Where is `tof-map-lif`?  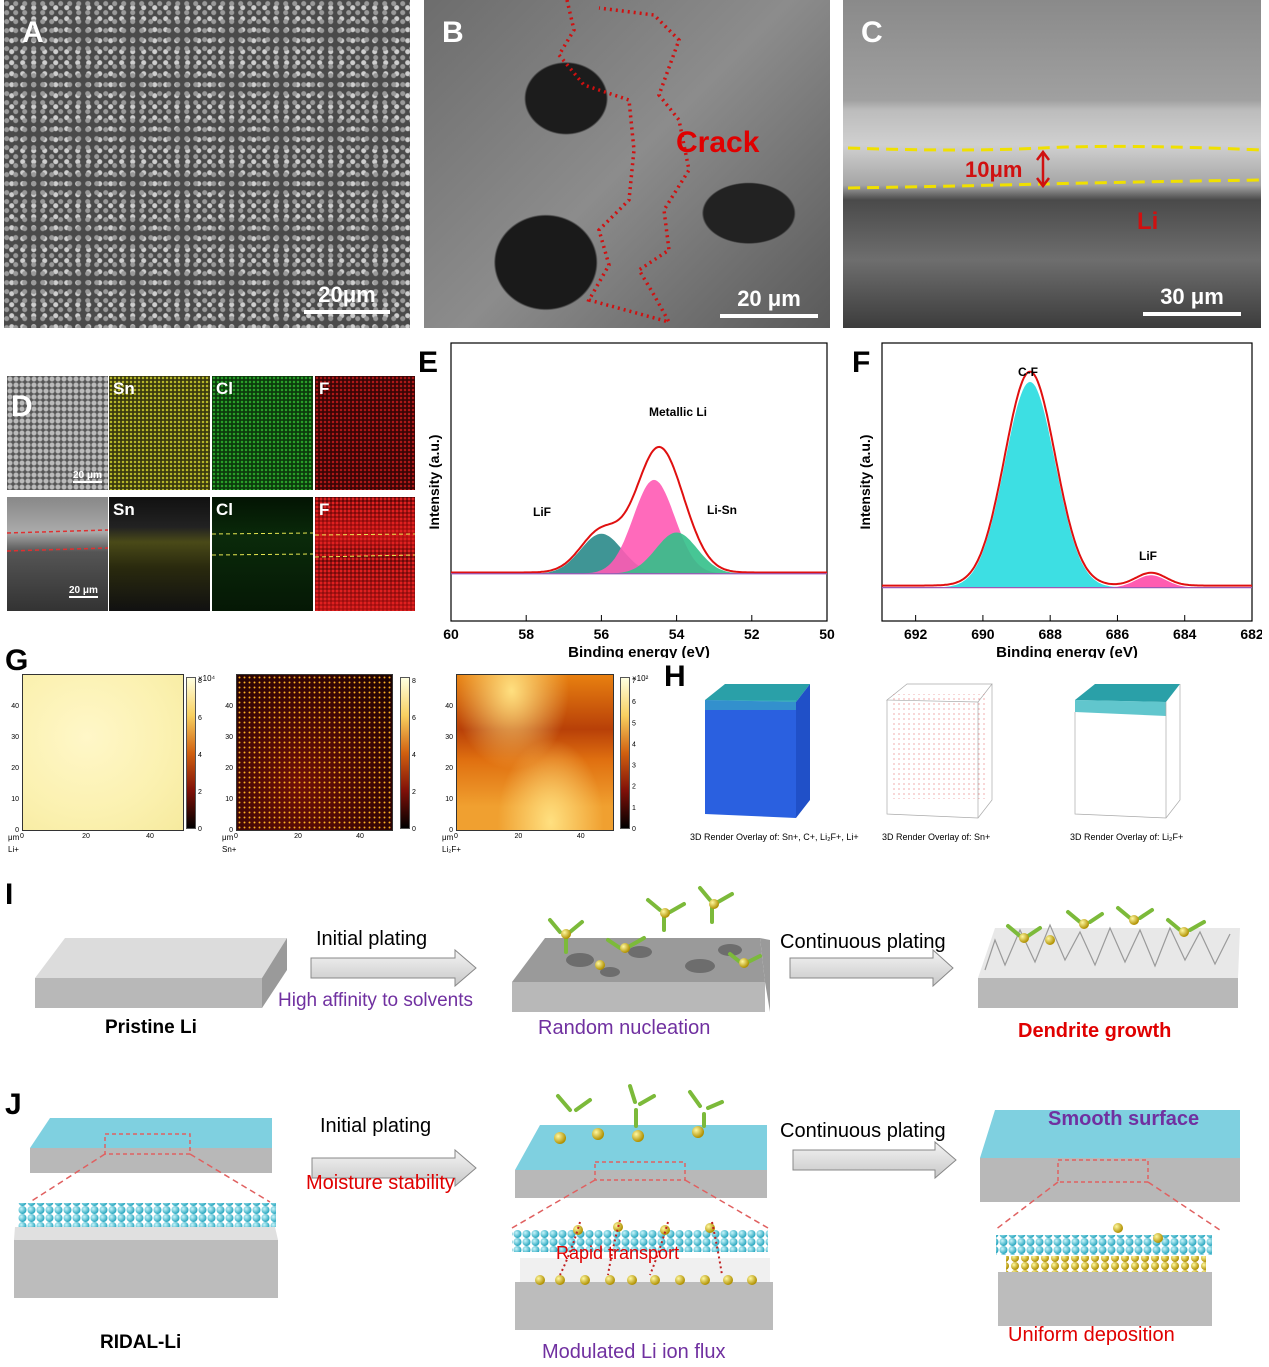
tof-map-lif is located at coordinates (535, 752).